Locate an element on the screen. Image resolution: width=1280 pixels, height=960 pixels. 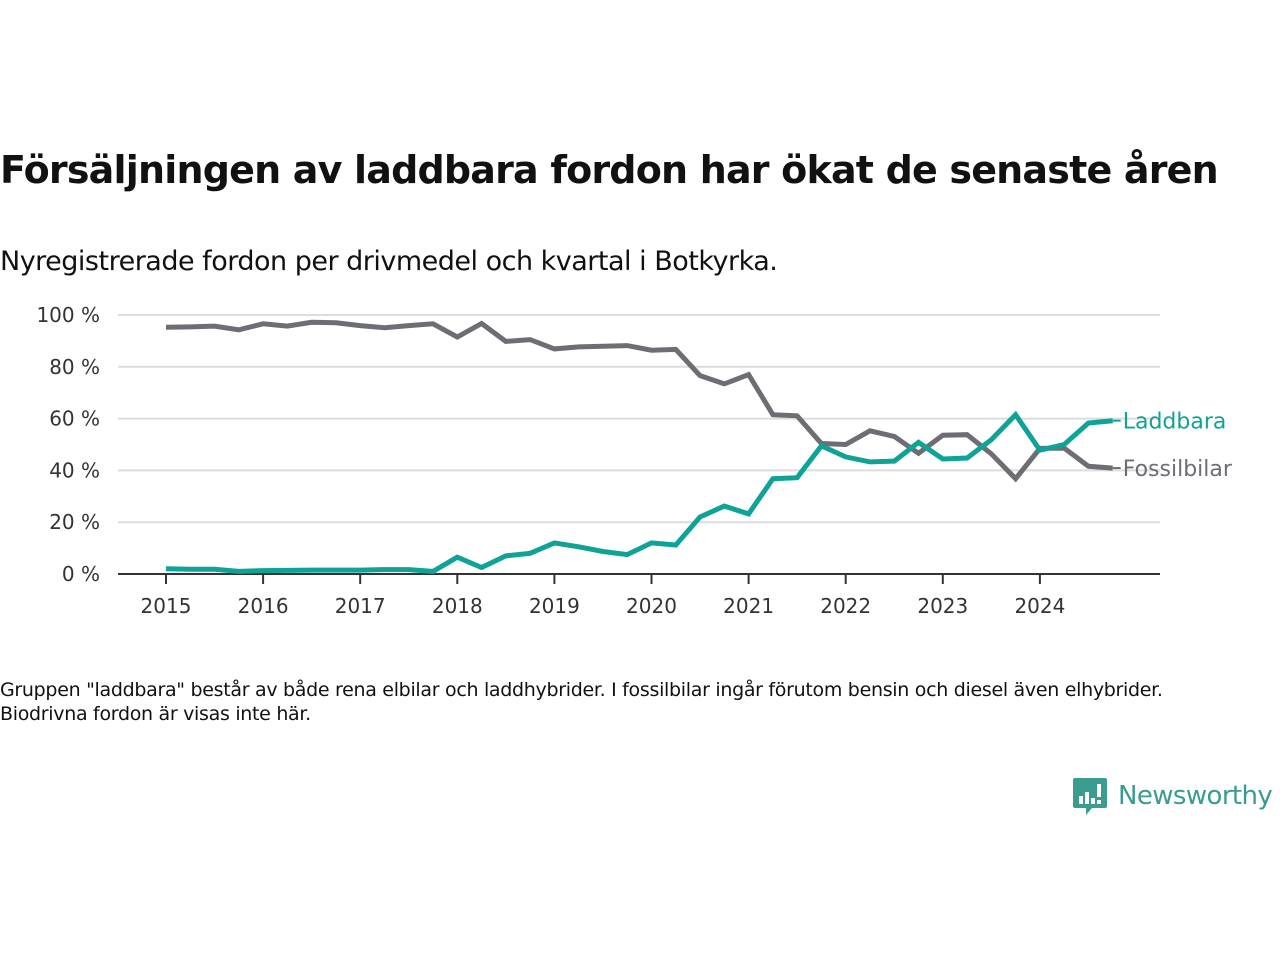
x-tick-label: 2015 is located at coordinates (166, 606).